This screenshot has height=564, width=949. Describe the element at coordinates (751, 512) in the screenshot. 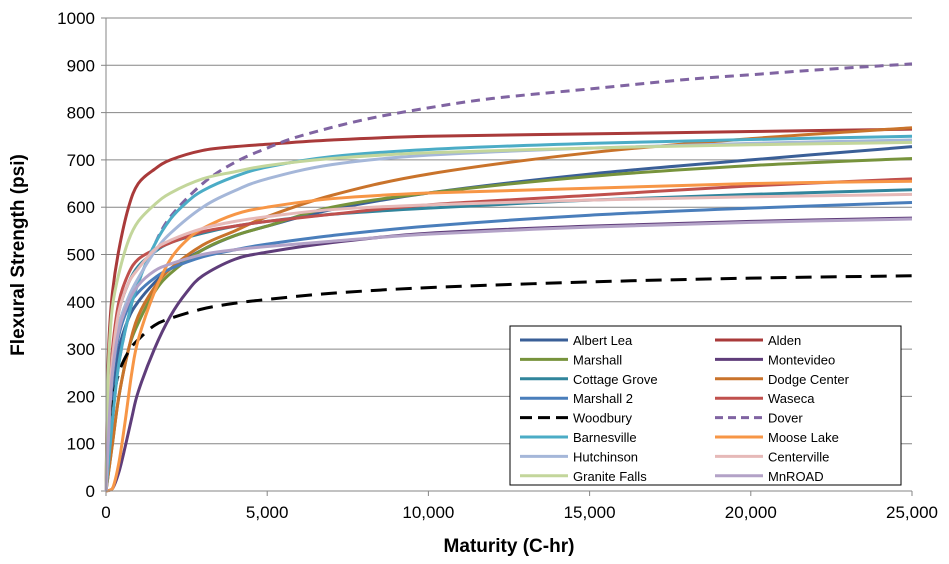

I see `x-tick-label: 20,000` at that location.